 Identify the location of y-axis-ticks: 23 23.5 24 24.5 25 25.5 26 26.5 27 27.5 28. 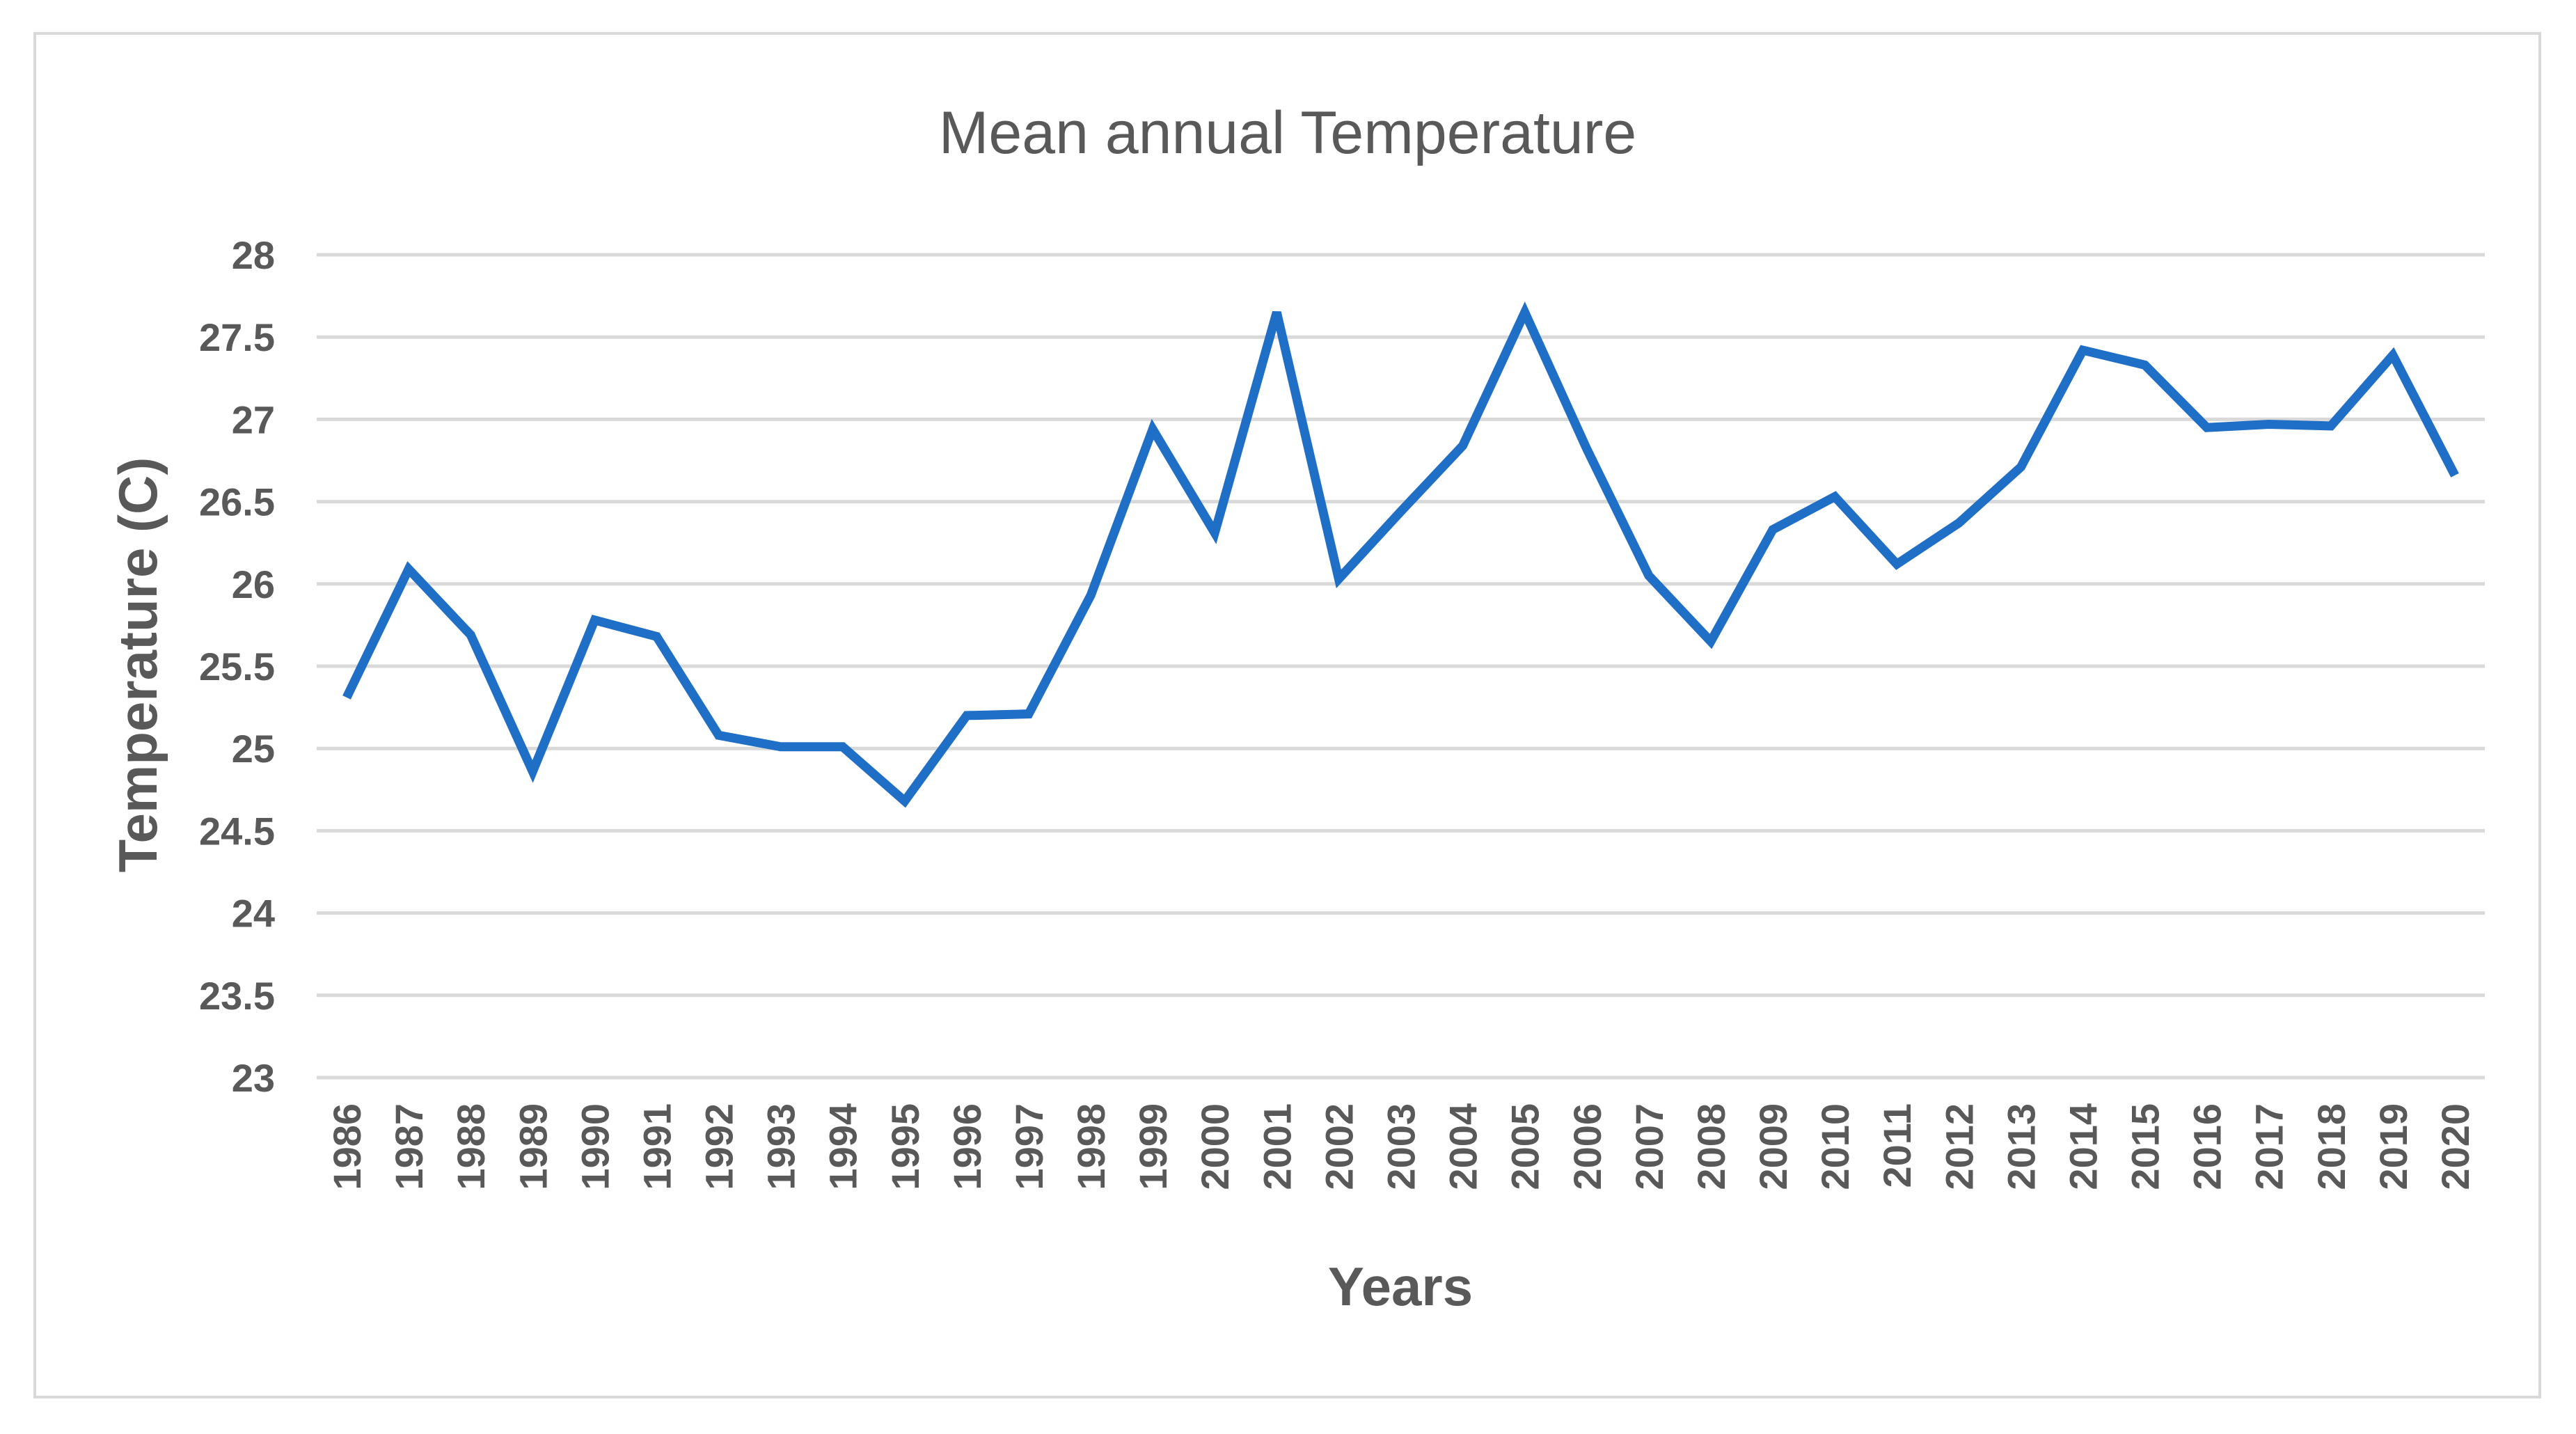
(237, 666).